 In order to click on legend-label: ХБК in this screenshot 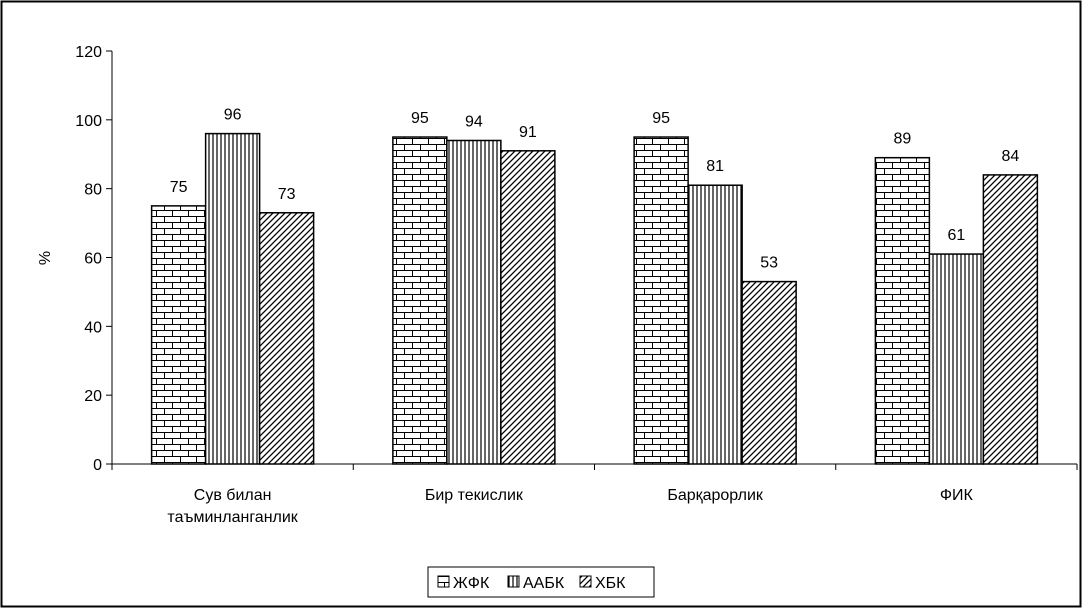, I will do `click(610, 583)`.